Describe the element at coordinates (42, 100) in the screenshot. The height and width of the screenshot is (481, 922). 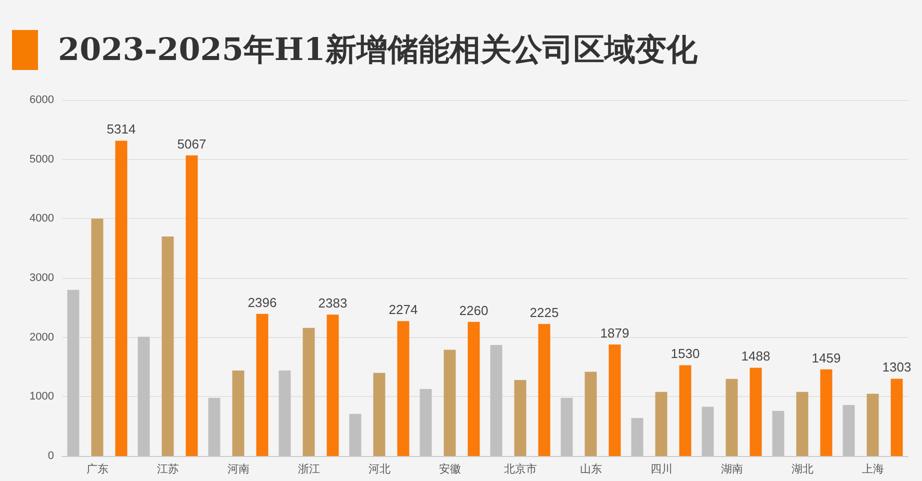
I see `y-tick-label: 6000` at that location.